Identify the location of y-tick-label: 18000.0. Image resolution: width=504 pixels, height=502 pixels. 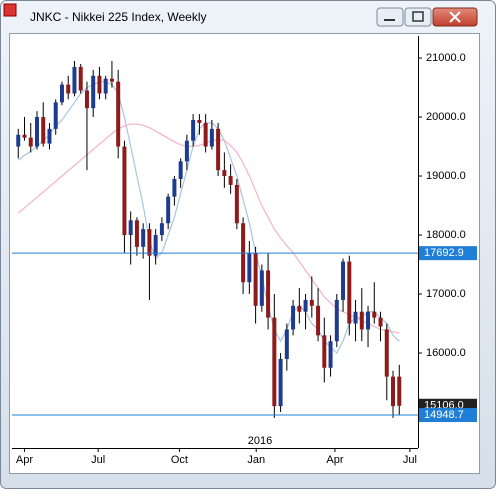
(446, 235).